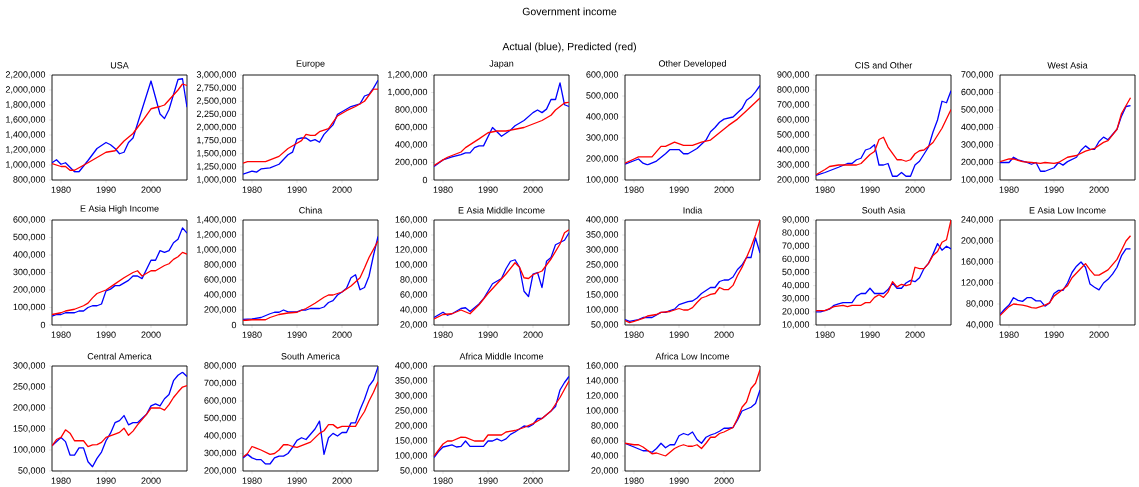  What do you see at coordinates (310, 64) in the screenshot?
I see `chart-title: Europe` at bounding box center [310, 64].